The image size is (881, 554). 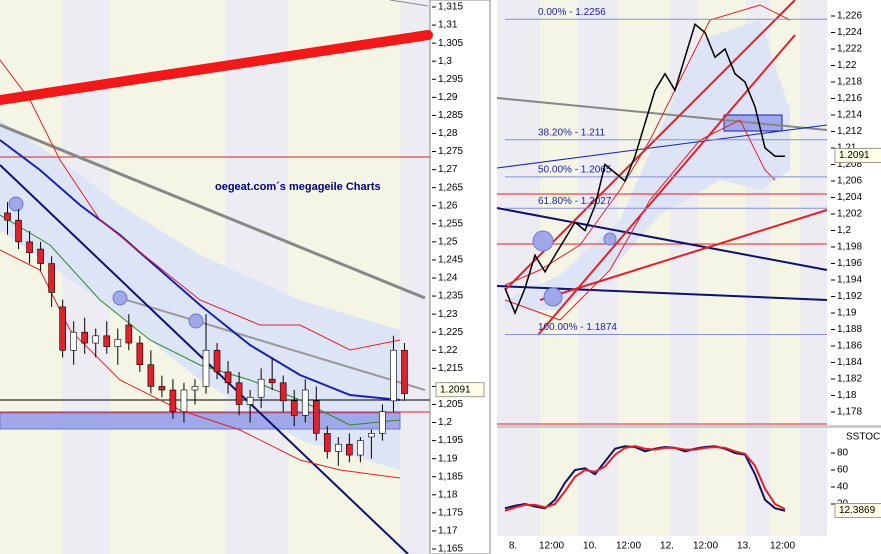 What do you see at coordinates (849, 131) in the screenshot?
I see `y-tick-label: 1,212` at bounding box center [849, 131].